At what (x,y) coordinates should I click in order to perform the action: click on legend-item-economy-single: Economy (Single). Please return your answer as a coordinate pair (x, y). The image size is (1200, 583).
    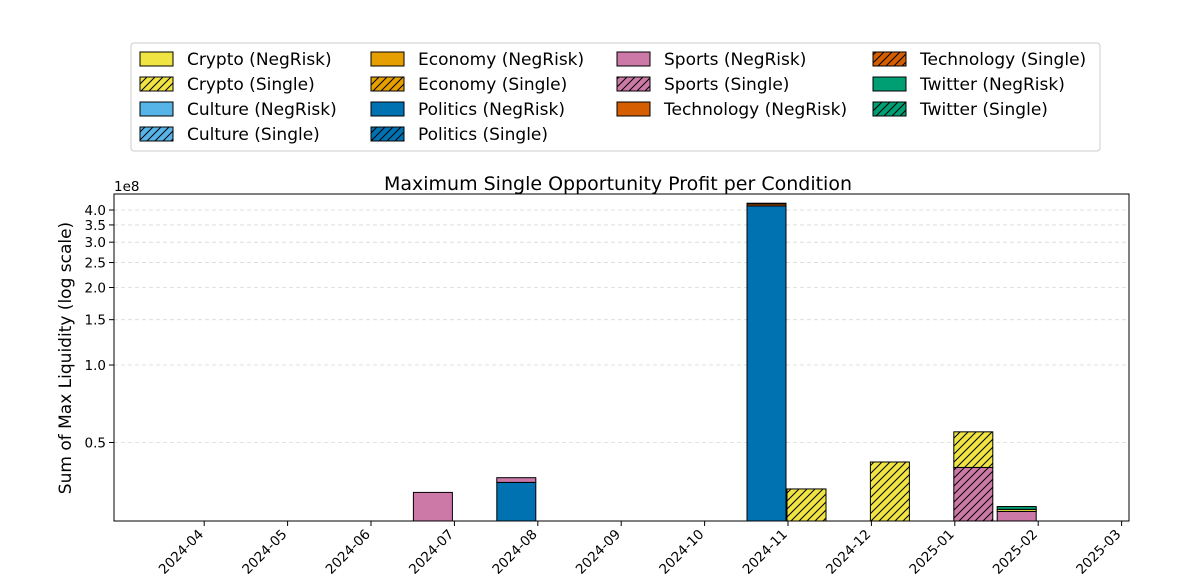
    Looking at the image, I should click on (468, 85).